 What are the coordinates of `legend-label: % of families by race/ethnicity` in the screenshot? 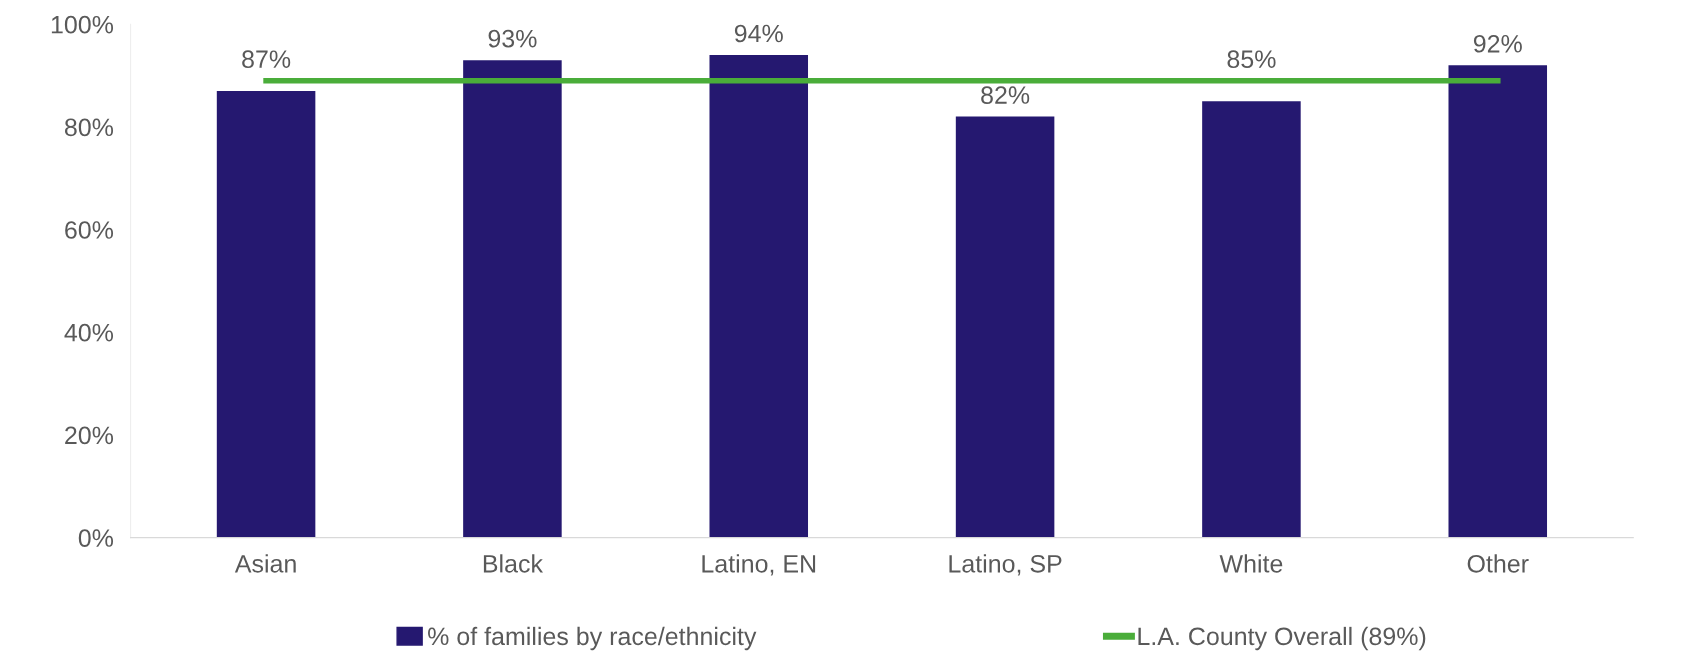 It's located at (592, 638).